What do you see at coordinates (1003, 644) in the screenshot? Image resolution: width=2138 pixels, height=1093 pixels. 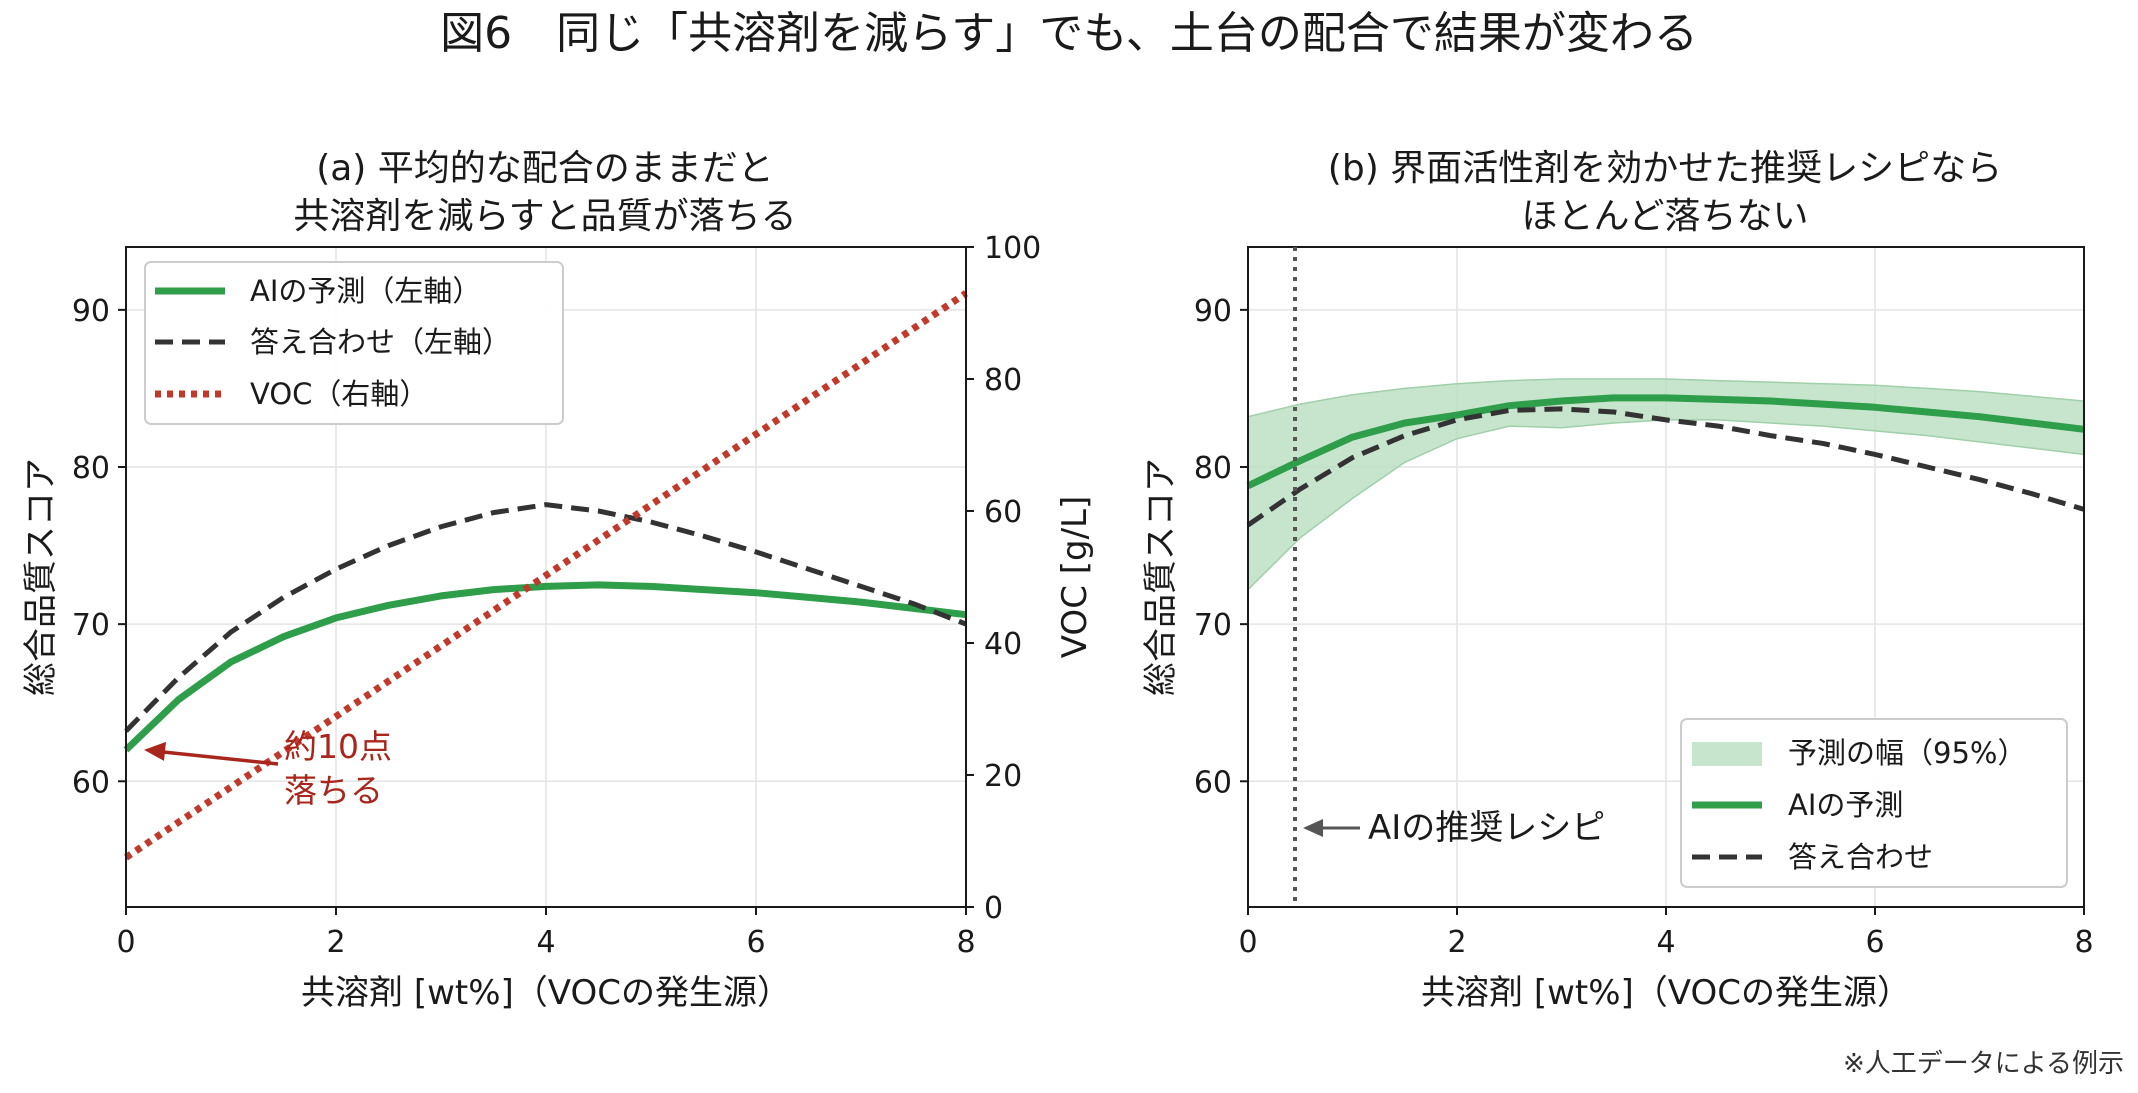 I see `y2-tick-label: 40` at bounding box center [1003, 644].